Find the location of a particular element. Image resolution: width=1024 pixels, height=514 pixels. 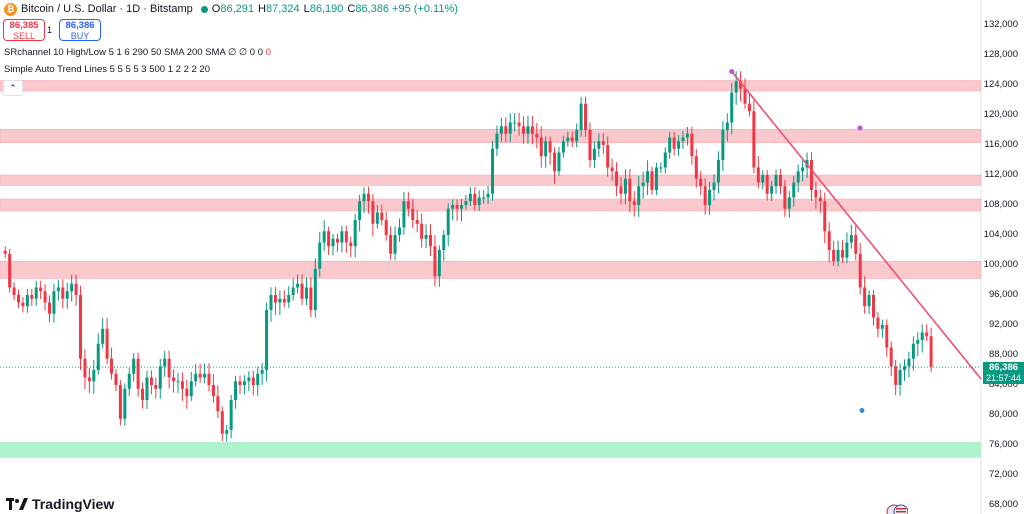

pivot-low-marker is located at coordinates (862, 410).